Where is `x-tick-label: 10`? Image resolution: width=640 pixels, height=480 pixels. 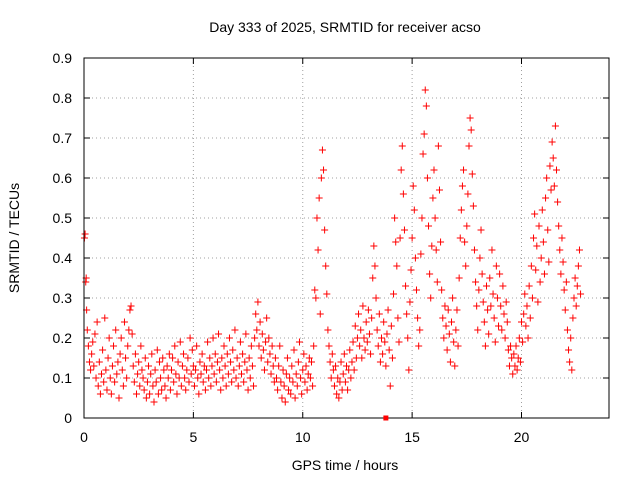
x-tick-label: 10 is located at coordinates (303, 437).